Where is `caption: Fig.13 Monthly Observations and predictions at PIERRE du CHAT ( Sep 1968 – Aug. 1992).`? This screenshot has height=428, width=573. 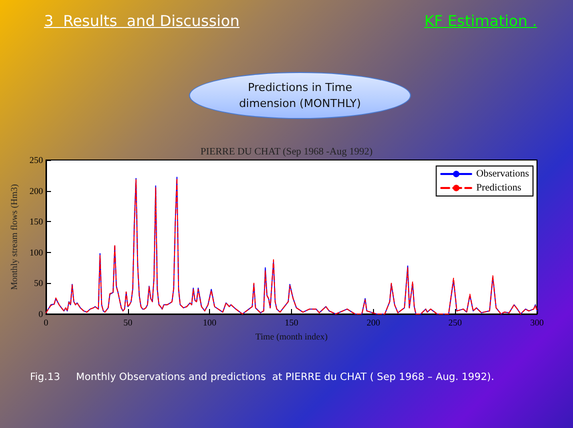
caption: Fig.13 Monthly Observations and predictions at PIERRE du CHAT ( Sep 1968 – Aug. 1992). is located at coordinates (263, 377).